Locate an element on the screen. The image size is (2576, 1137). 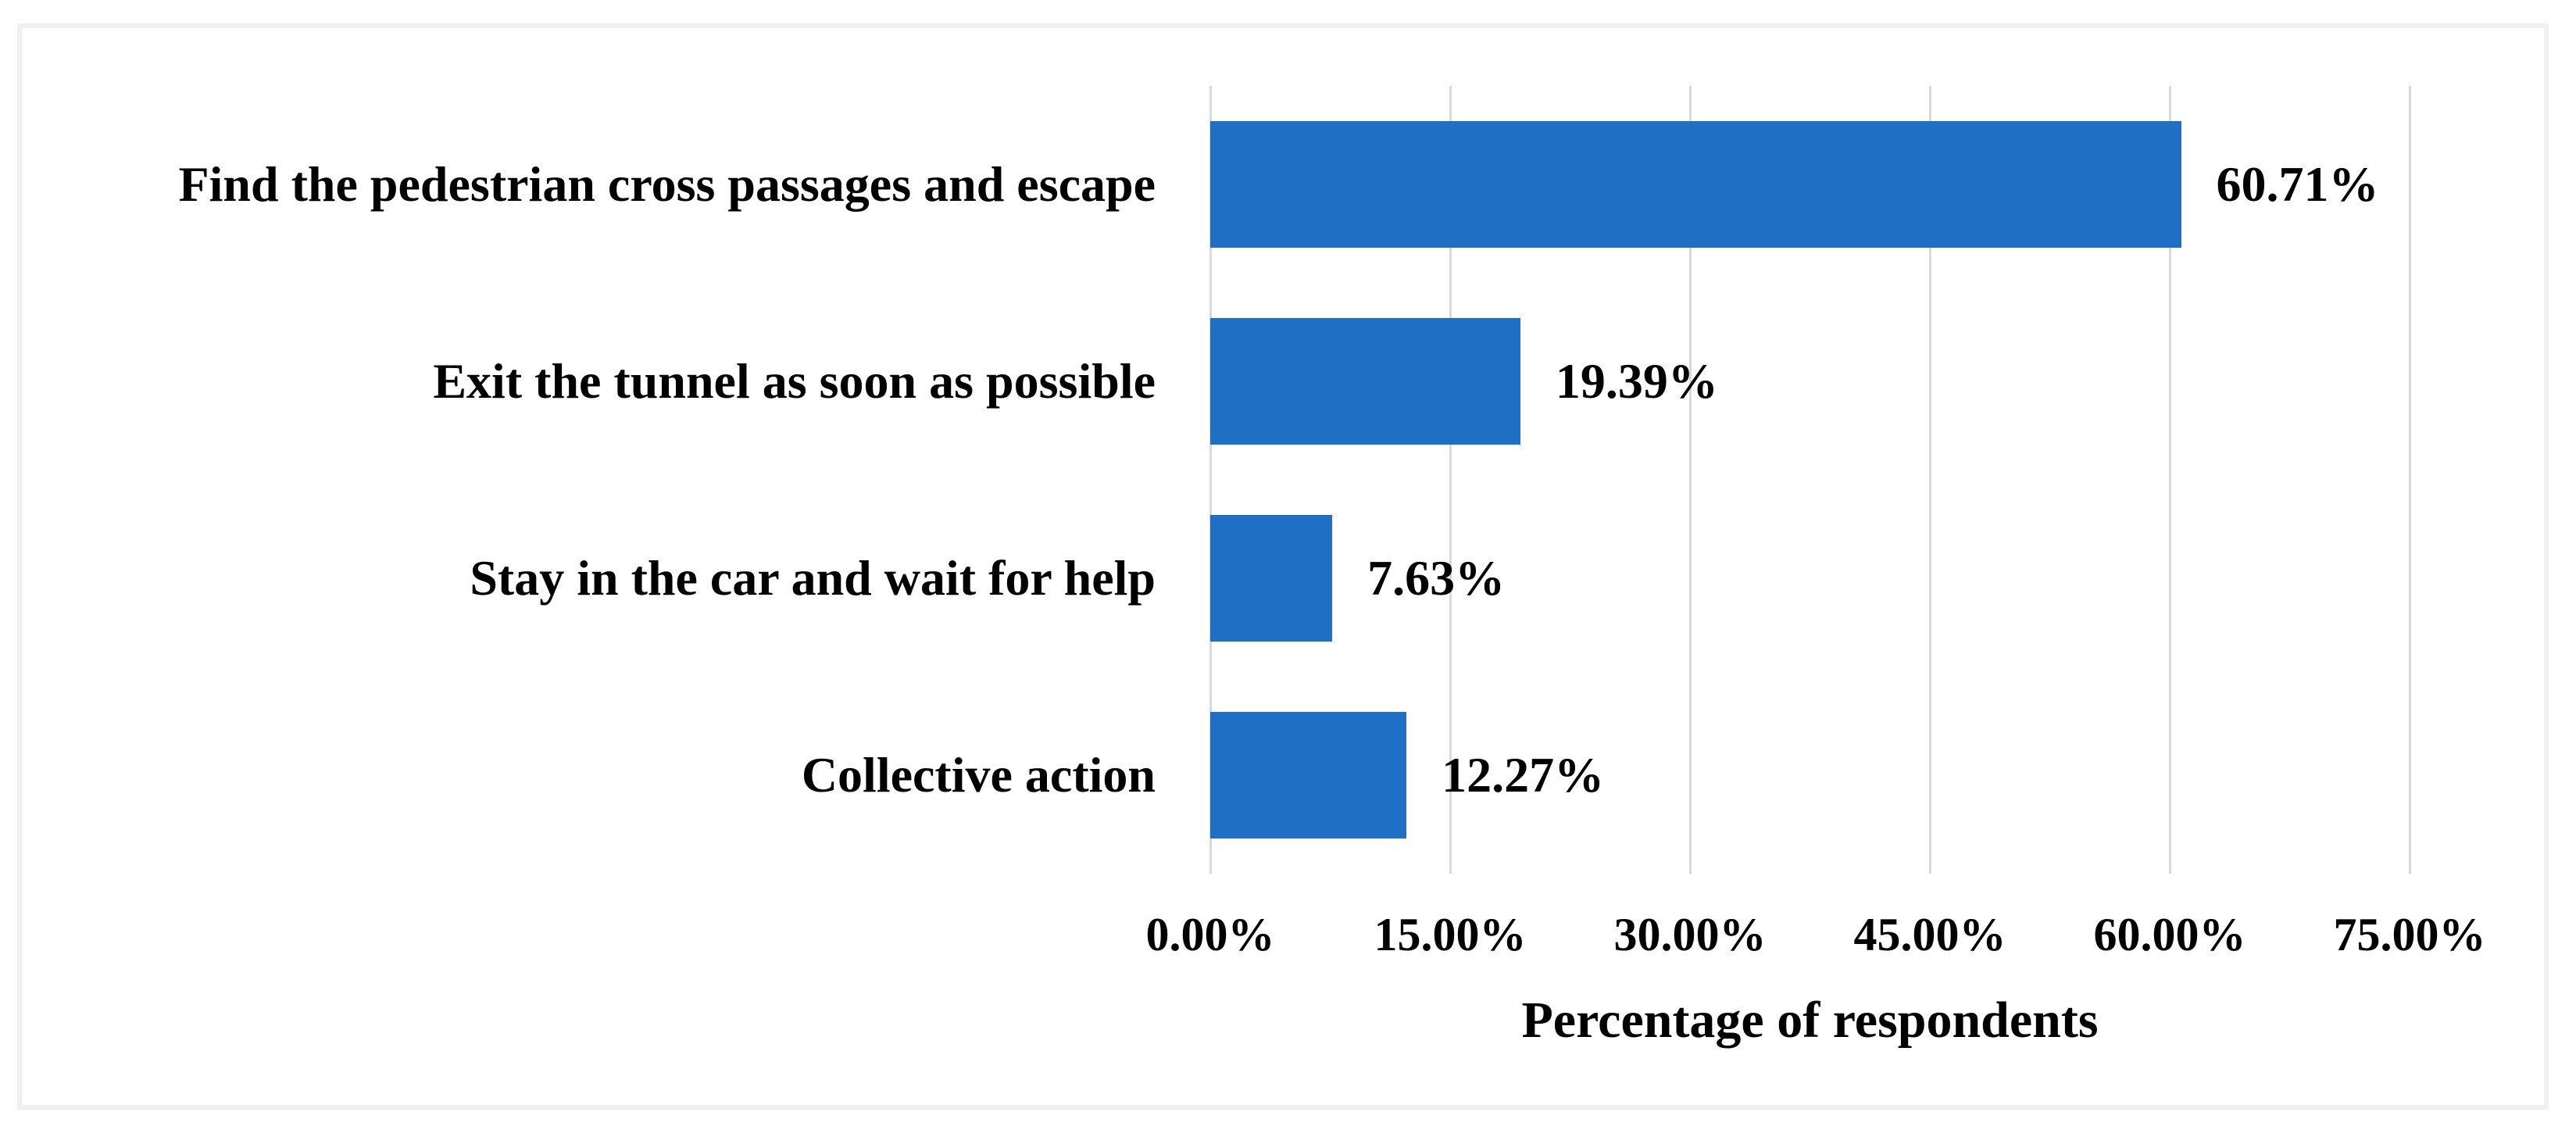
x-tick-label: 15.00% is located at coordinates (1450, 934).